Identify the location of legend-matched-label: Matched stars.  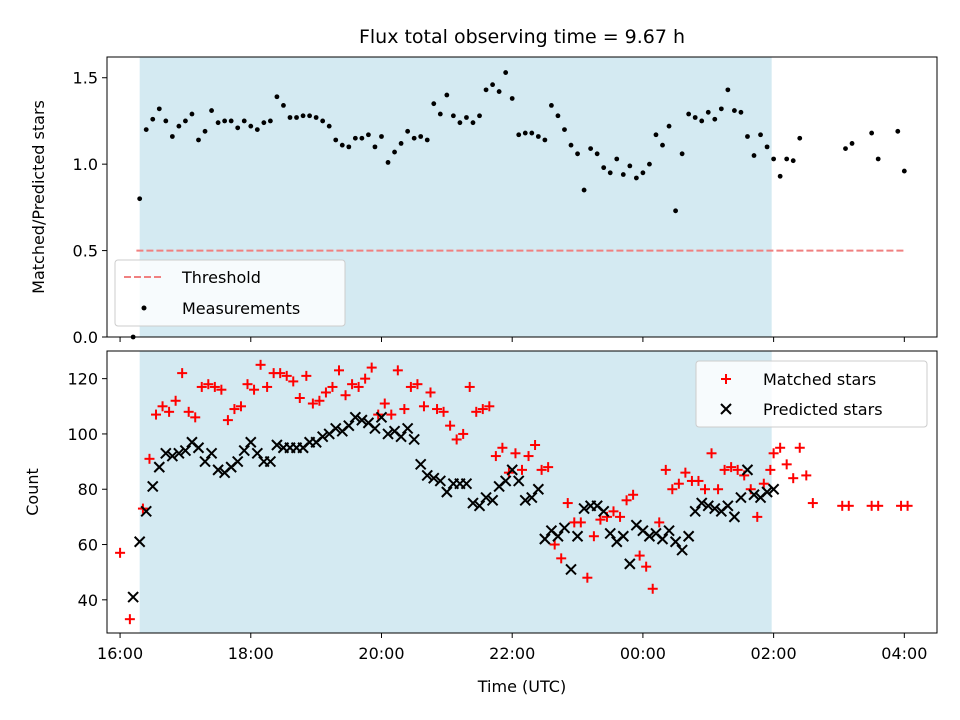
(819, 379).